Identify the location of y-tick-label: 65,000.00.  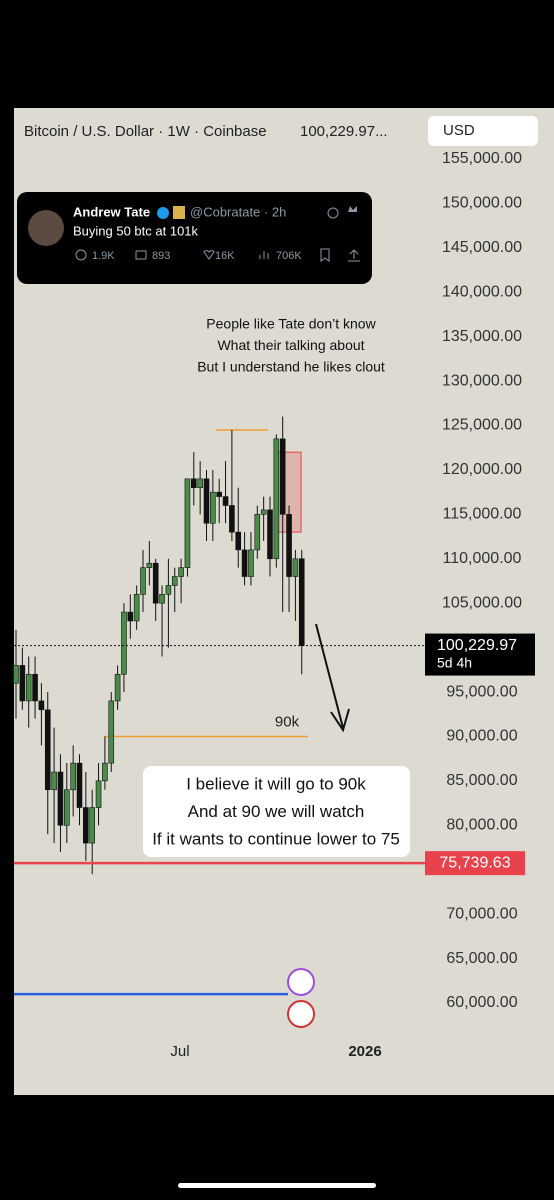
(481, 958).